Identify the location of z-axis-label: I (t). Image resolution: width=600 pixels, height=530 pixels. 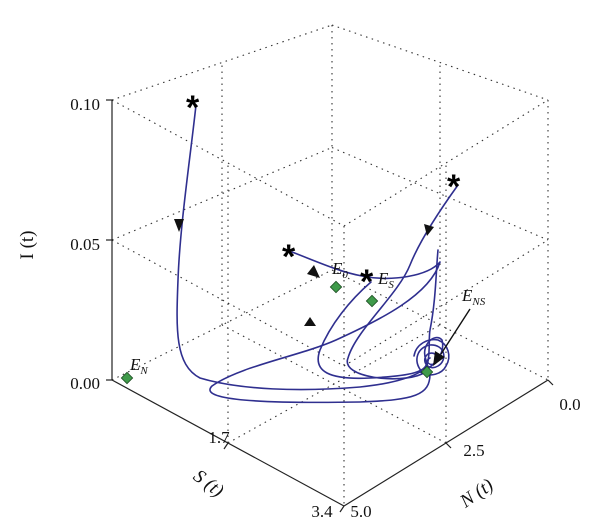
(27, 244).